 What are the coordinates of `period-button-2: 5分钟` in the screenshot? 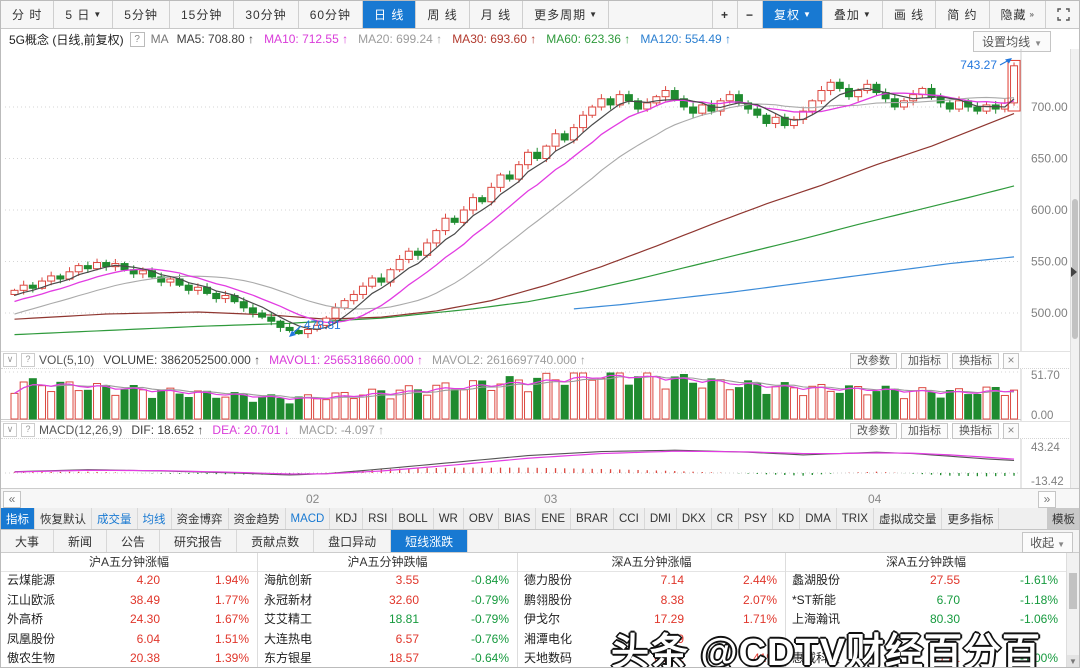 It's located at (141, 14).